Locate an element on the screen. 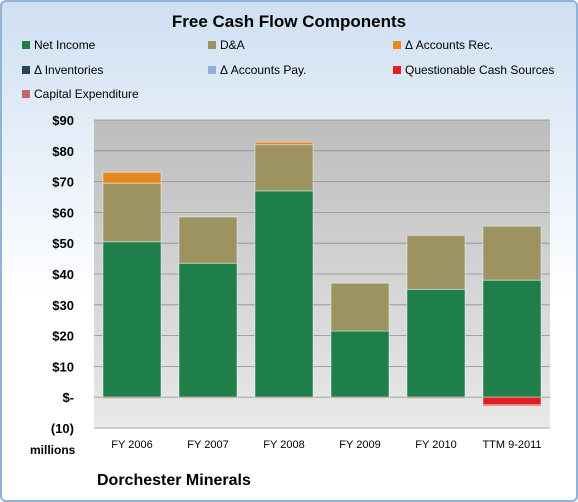 This screenshot has height=502, width=578. legend-item-accounts-pay: Δ Accounts Pay. is located at coordinates (257, 70).